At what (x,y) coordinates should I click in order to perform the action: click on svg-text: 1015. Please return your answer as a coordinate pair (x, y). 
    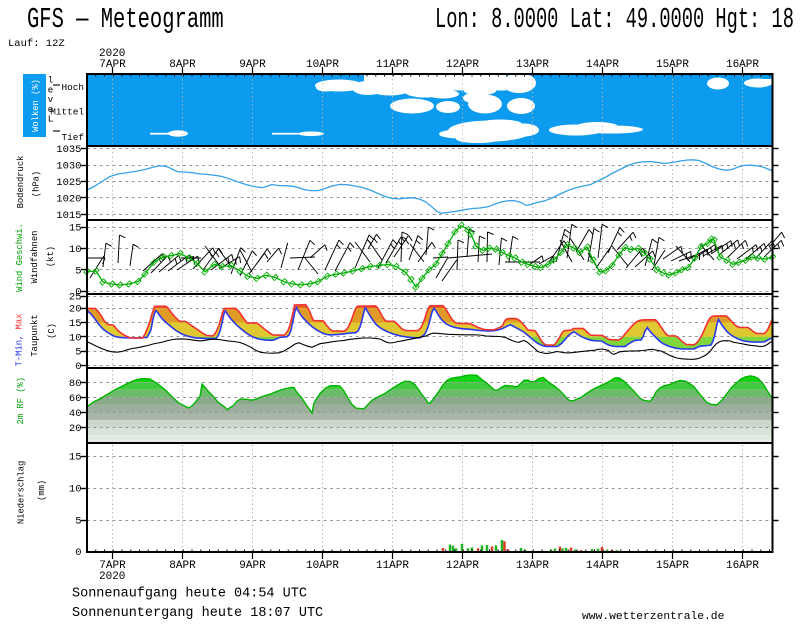
    Looking at the image, I should click on (68, 216).